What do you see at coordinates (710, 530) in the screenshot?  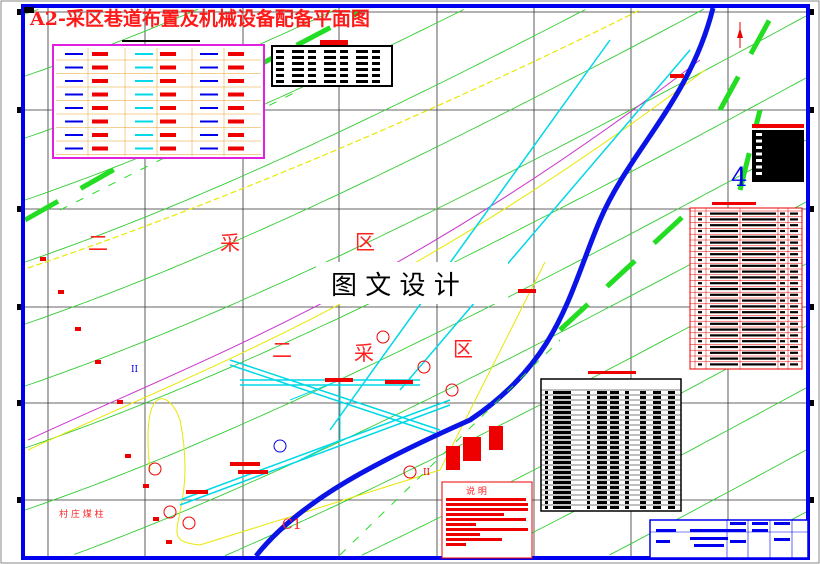 I see `title-block-cell` at bounding box center [710, 530].